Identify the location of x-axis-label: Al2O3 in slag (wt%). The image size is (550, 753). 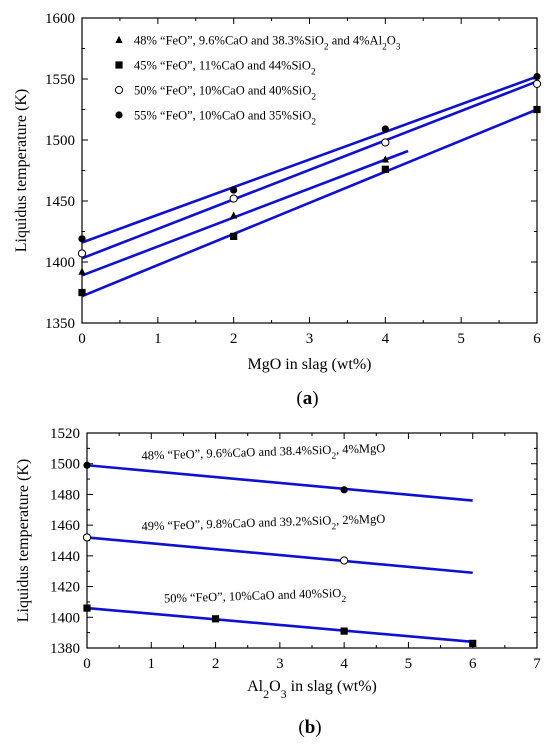
(312, 689).